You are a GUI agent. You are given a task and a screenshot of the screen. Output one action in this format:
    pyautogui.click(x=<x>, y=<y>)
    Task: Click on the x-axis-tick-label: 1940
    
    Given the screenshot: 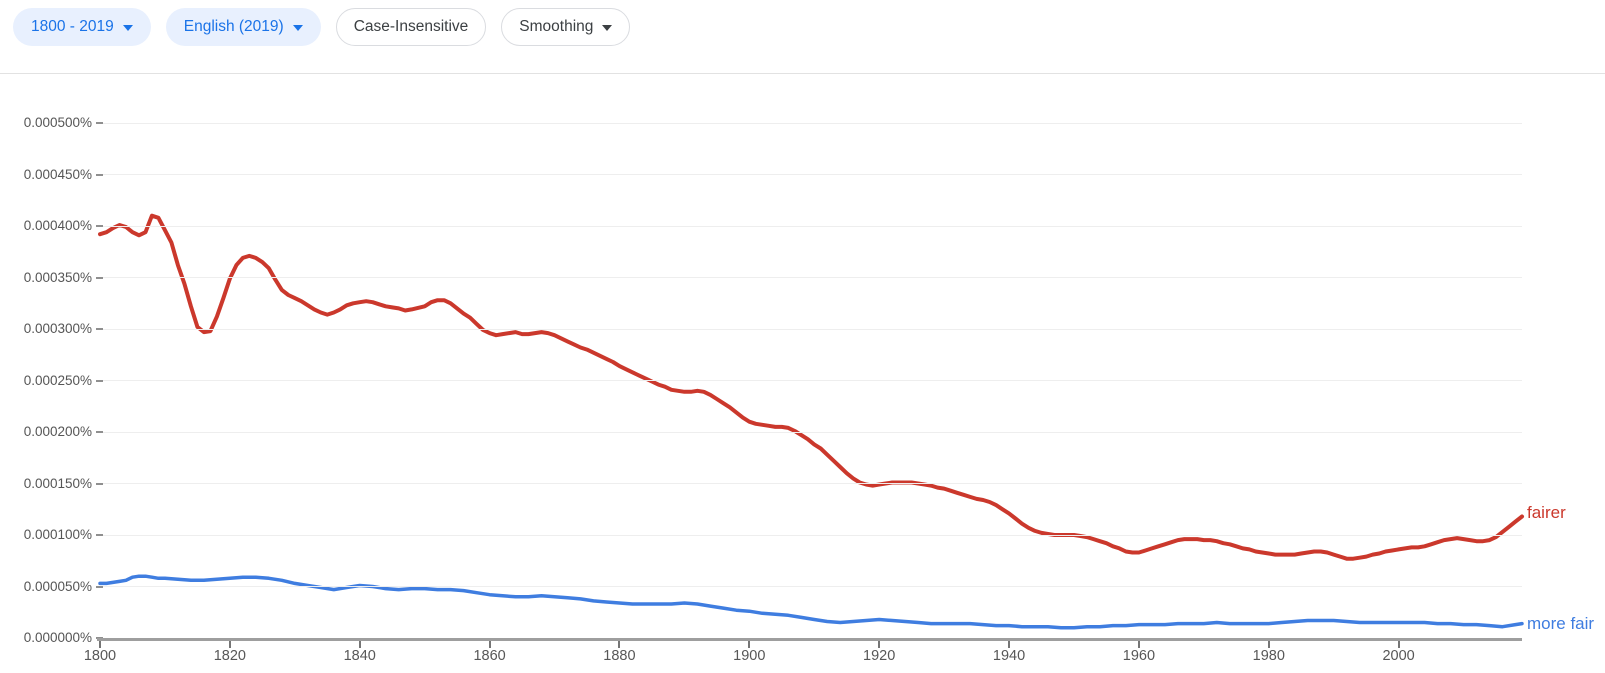 What is the action you would take?
    pyautogui.click(x=1009, y=656)
    